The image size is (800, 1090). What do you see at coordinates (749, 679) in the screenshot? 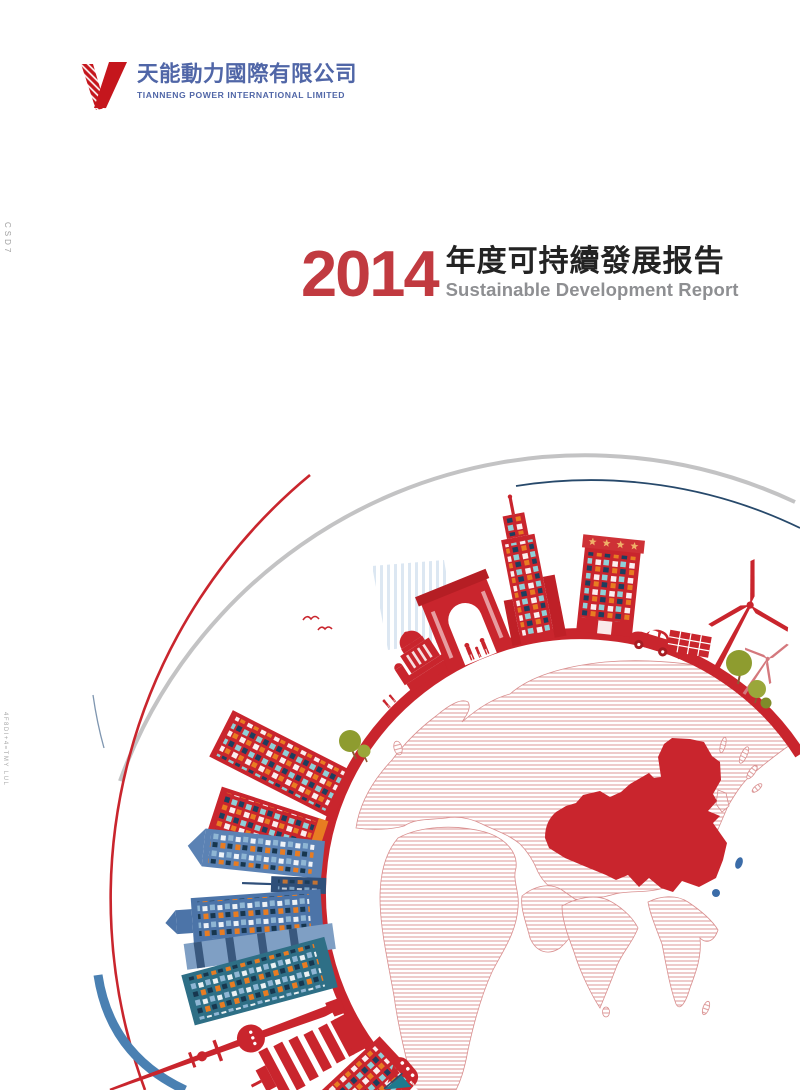
I see `trees-right` at bounding box center [749, 679].